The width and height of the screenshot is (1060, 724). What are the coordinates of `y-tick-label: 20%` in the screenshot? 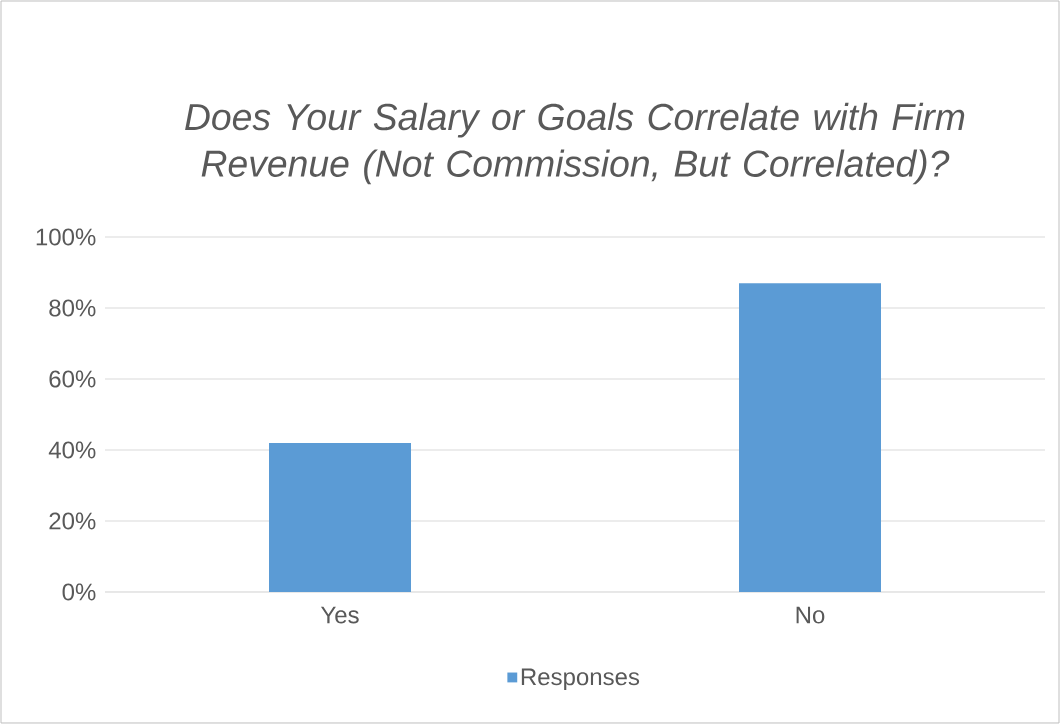 It's located at (72, 521).